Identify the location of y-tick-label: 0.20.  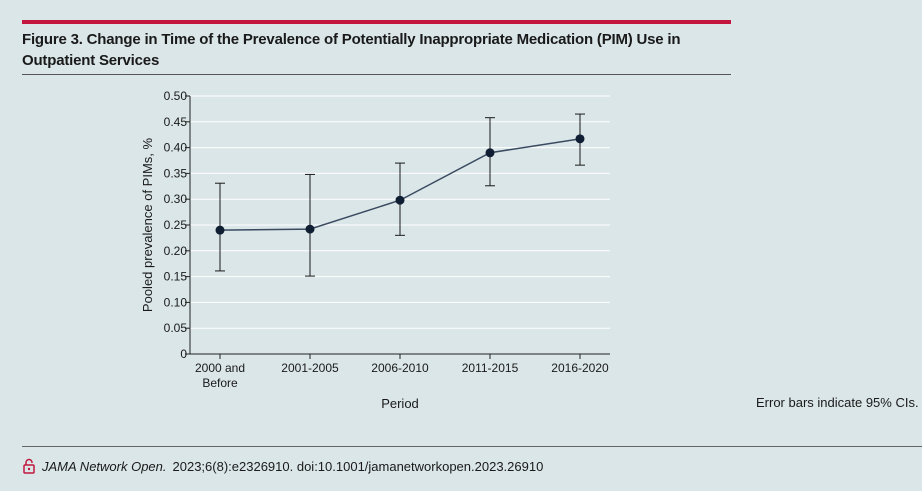
(176, 251).